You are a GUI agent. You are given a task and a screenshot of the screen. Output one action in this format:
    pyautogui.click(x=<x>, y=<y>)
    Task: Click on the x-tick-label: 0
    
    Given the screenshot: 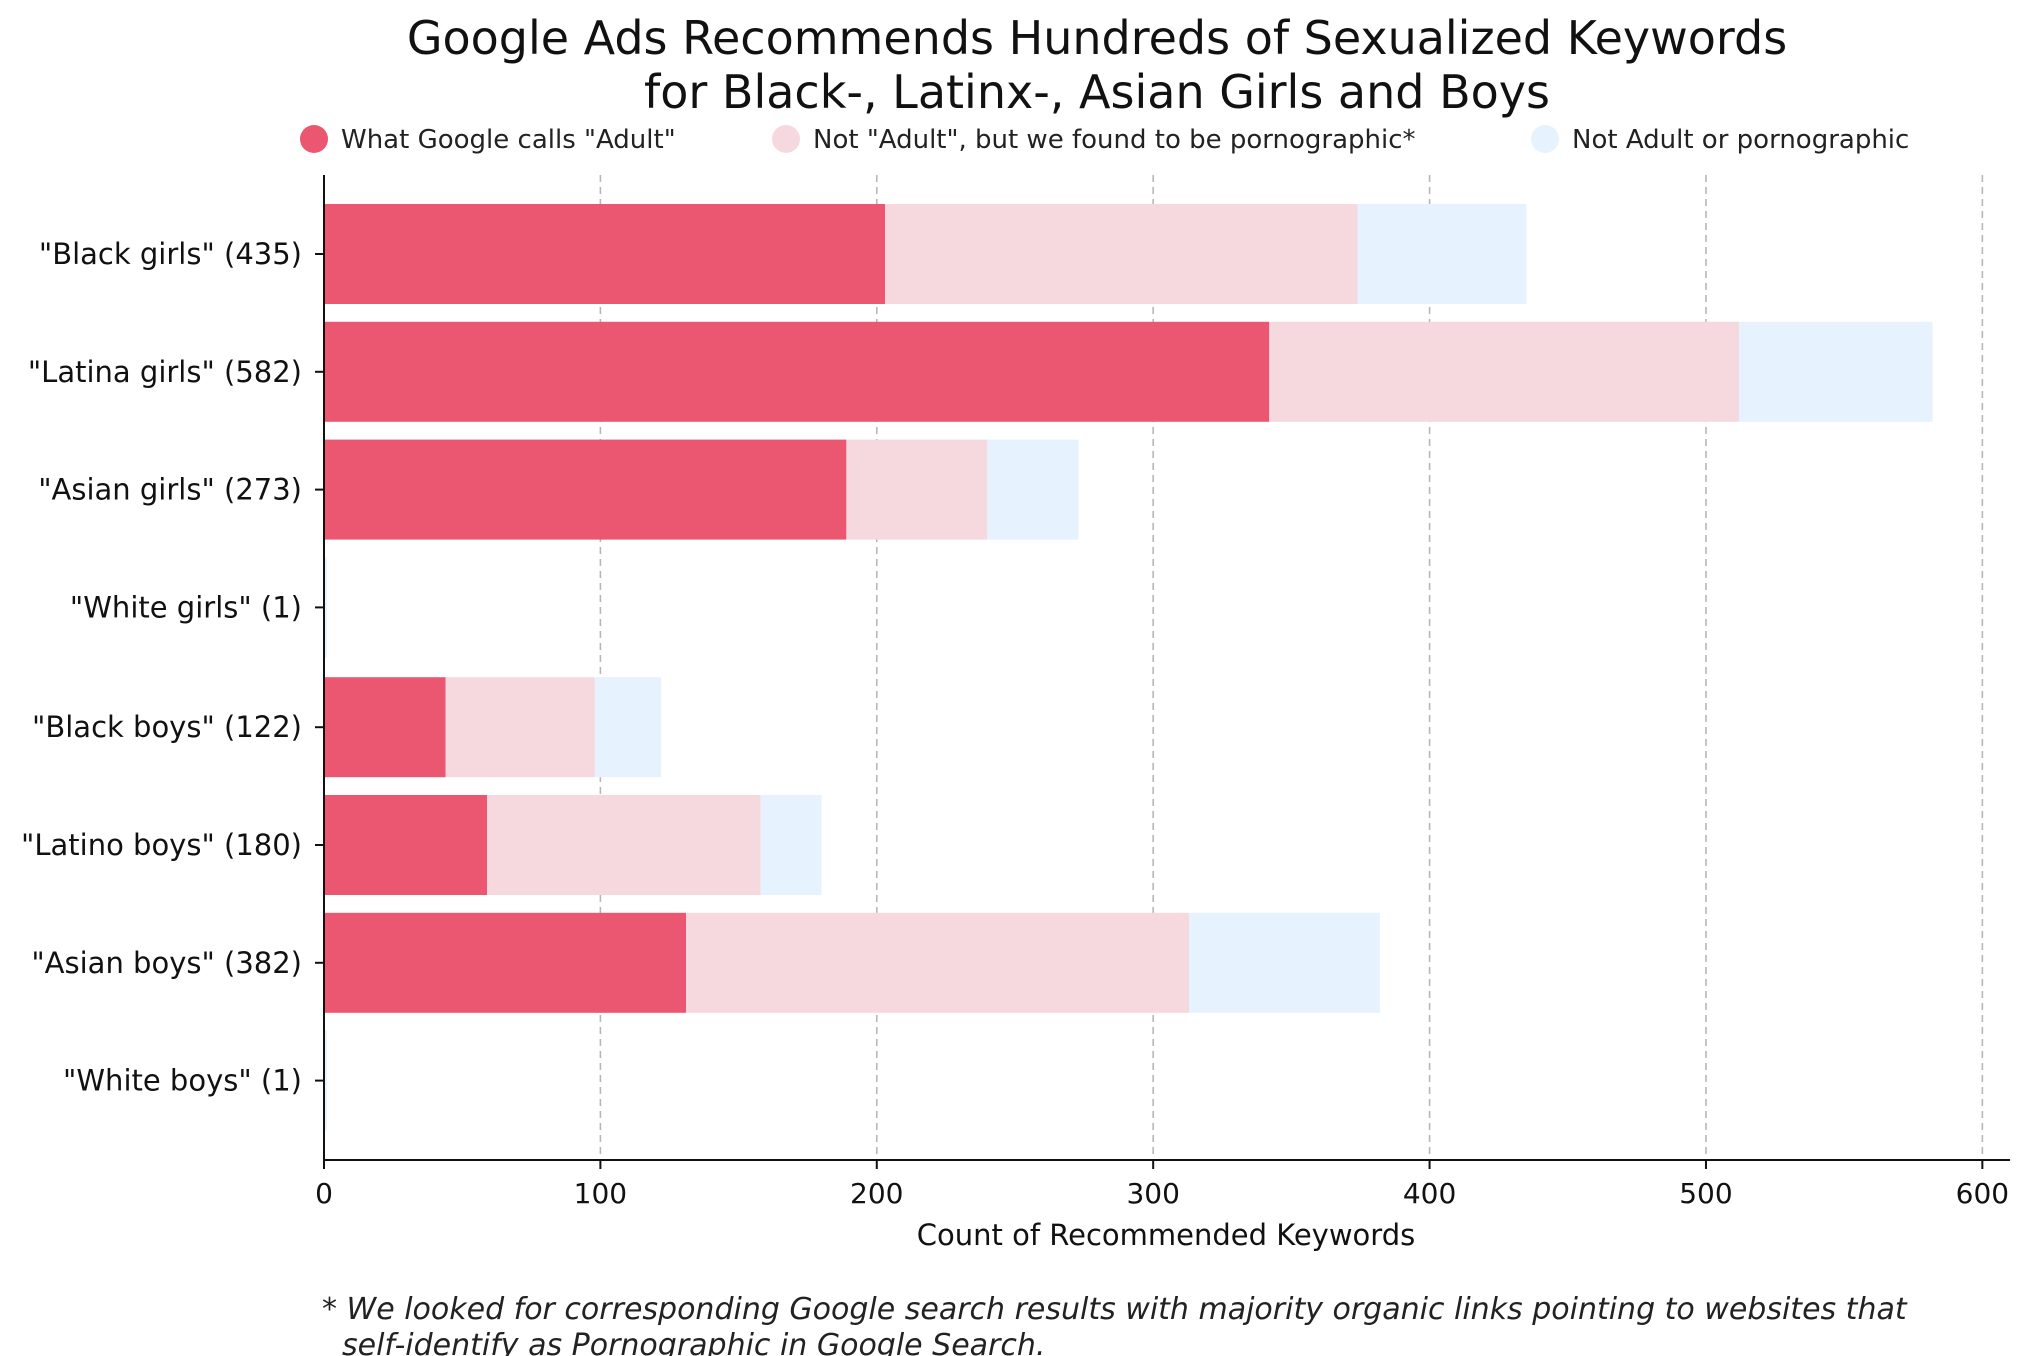 What is the action you would take?
    pyautogui.click(x=324, y=1193)
    